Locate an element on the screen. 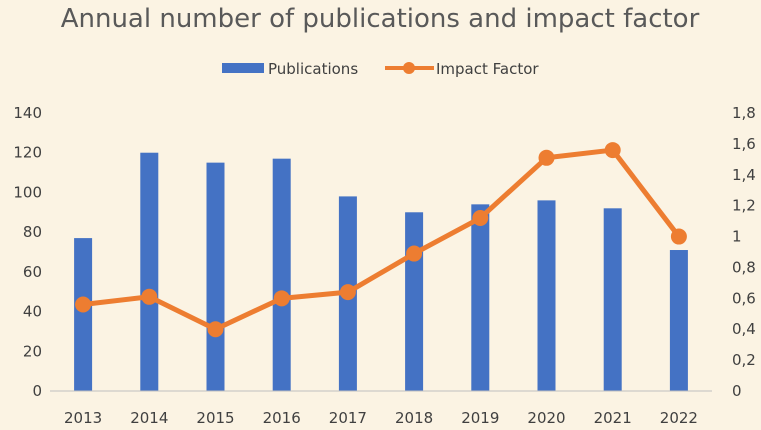 The height and width of the screenshot is (430, 761). y-right-tick-label: 1,2 is located at coordinates (744, 206).